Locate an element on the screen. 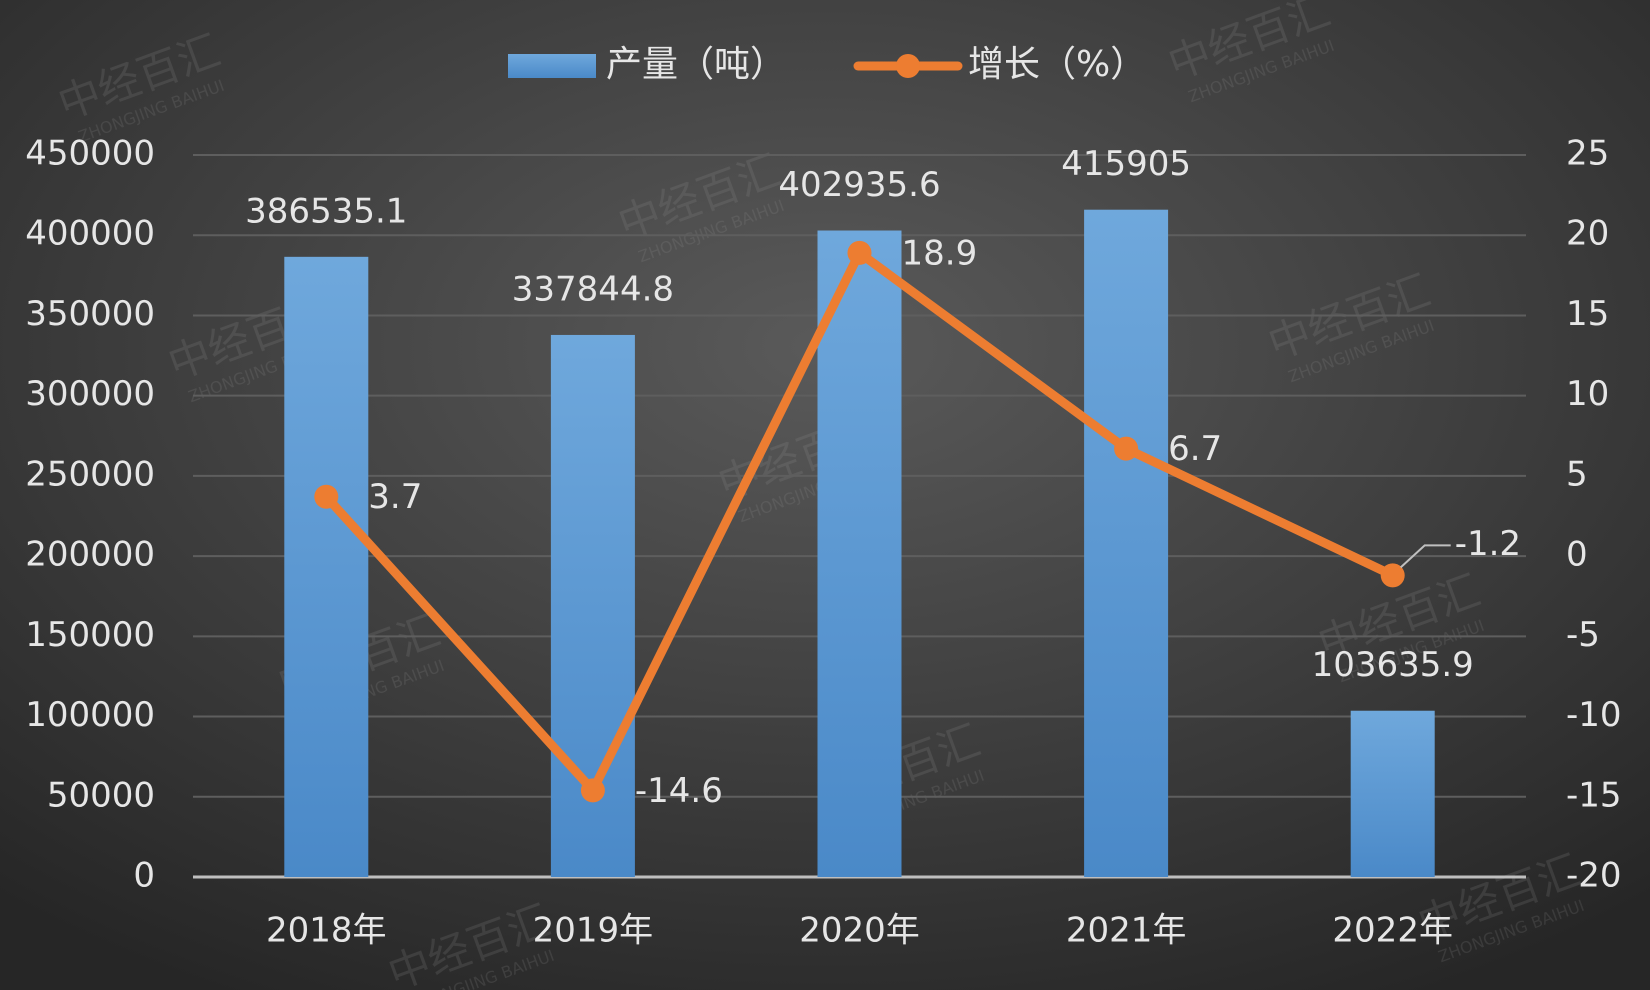  y2-tick-label: -5 is located at coordinates (1583, 635).